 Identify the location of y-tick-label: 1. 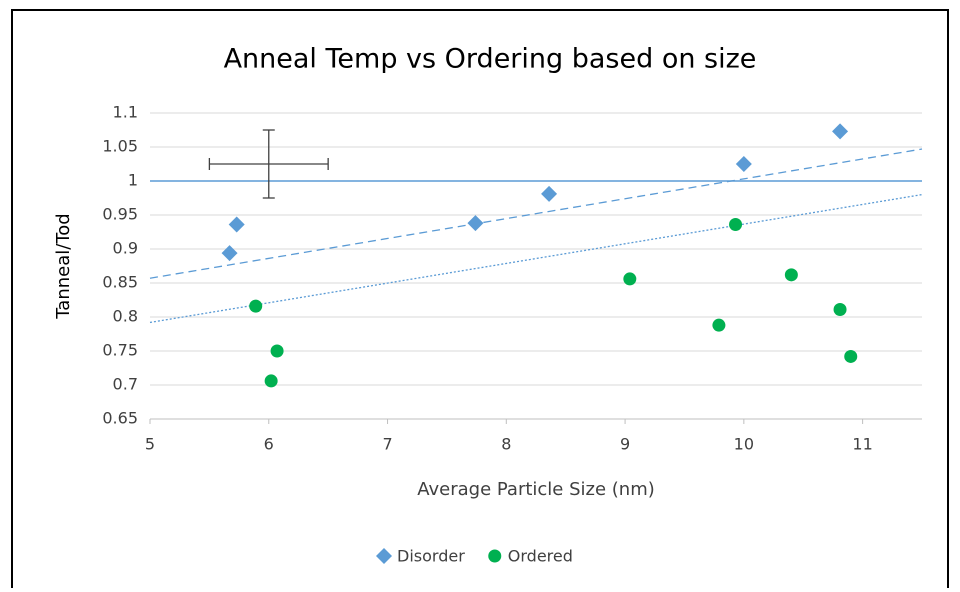
(133, 180).